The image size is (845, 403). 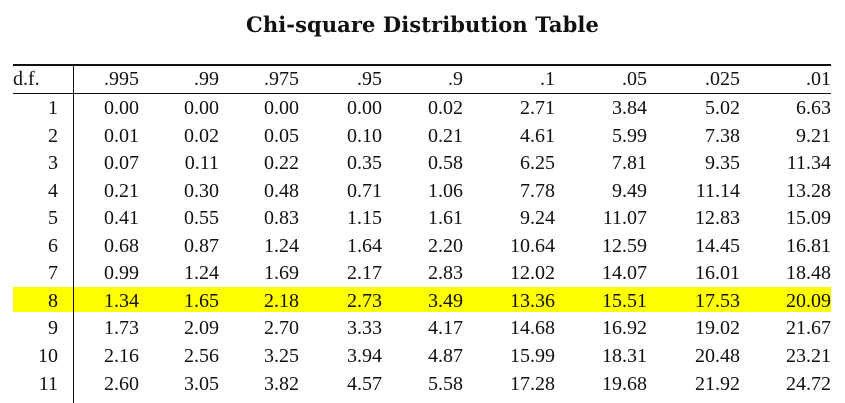 What do you see at coordinates (201, 190) in the screenshot?
I see `value-cell: 0.30` at bounding box center [201, 190].